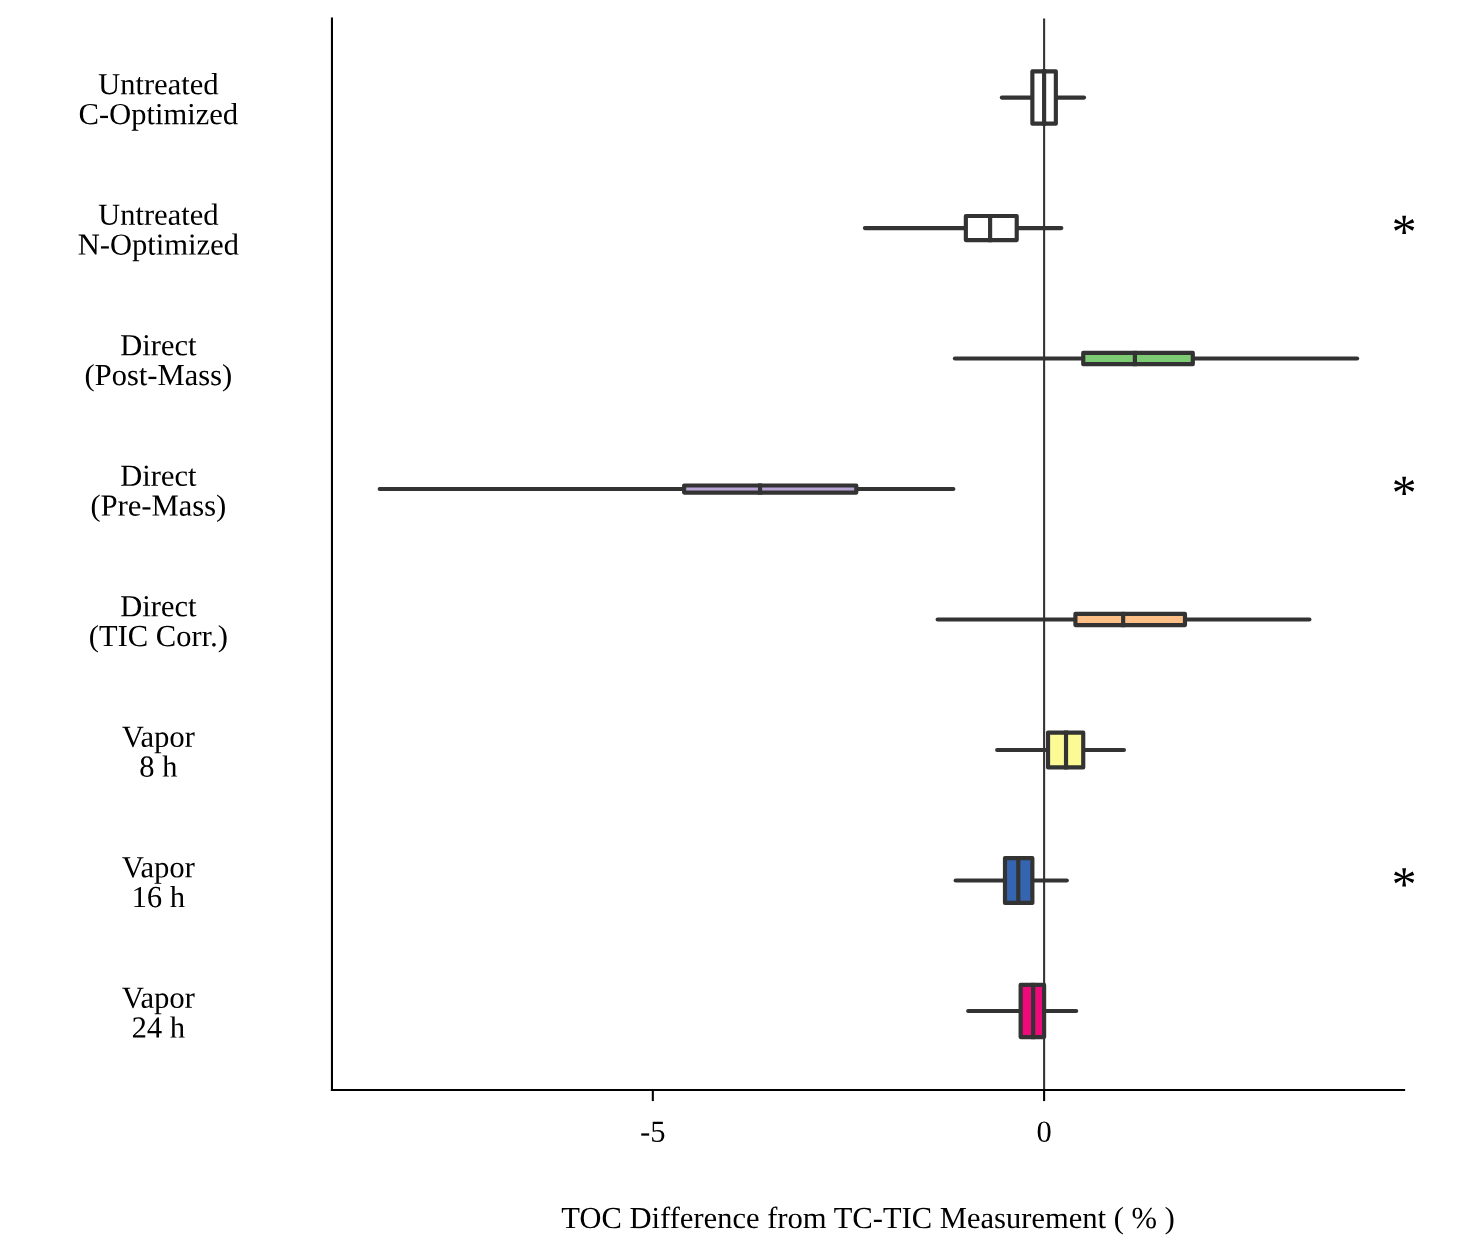 Image resolution: width=1478 pixels, height=1240 pixels. Describe the element at coordinates (158, 751) in the screenshot. I see `y-tick-label: Vapor 8 h` at that location.